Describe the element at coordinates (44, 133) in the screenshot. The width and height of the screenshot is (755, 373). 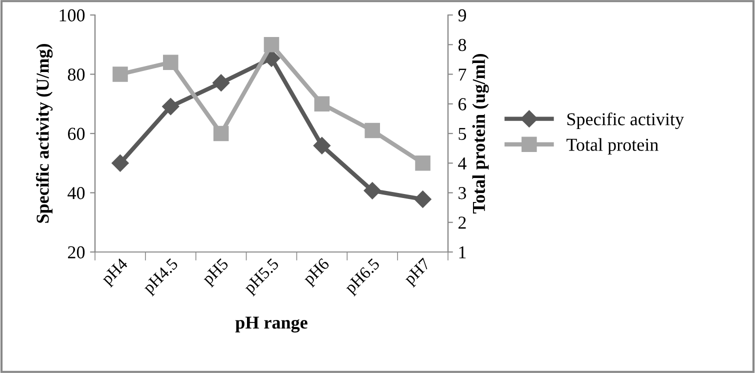
I see `y-axis-title: Specific activity (U/mg)` at that location.